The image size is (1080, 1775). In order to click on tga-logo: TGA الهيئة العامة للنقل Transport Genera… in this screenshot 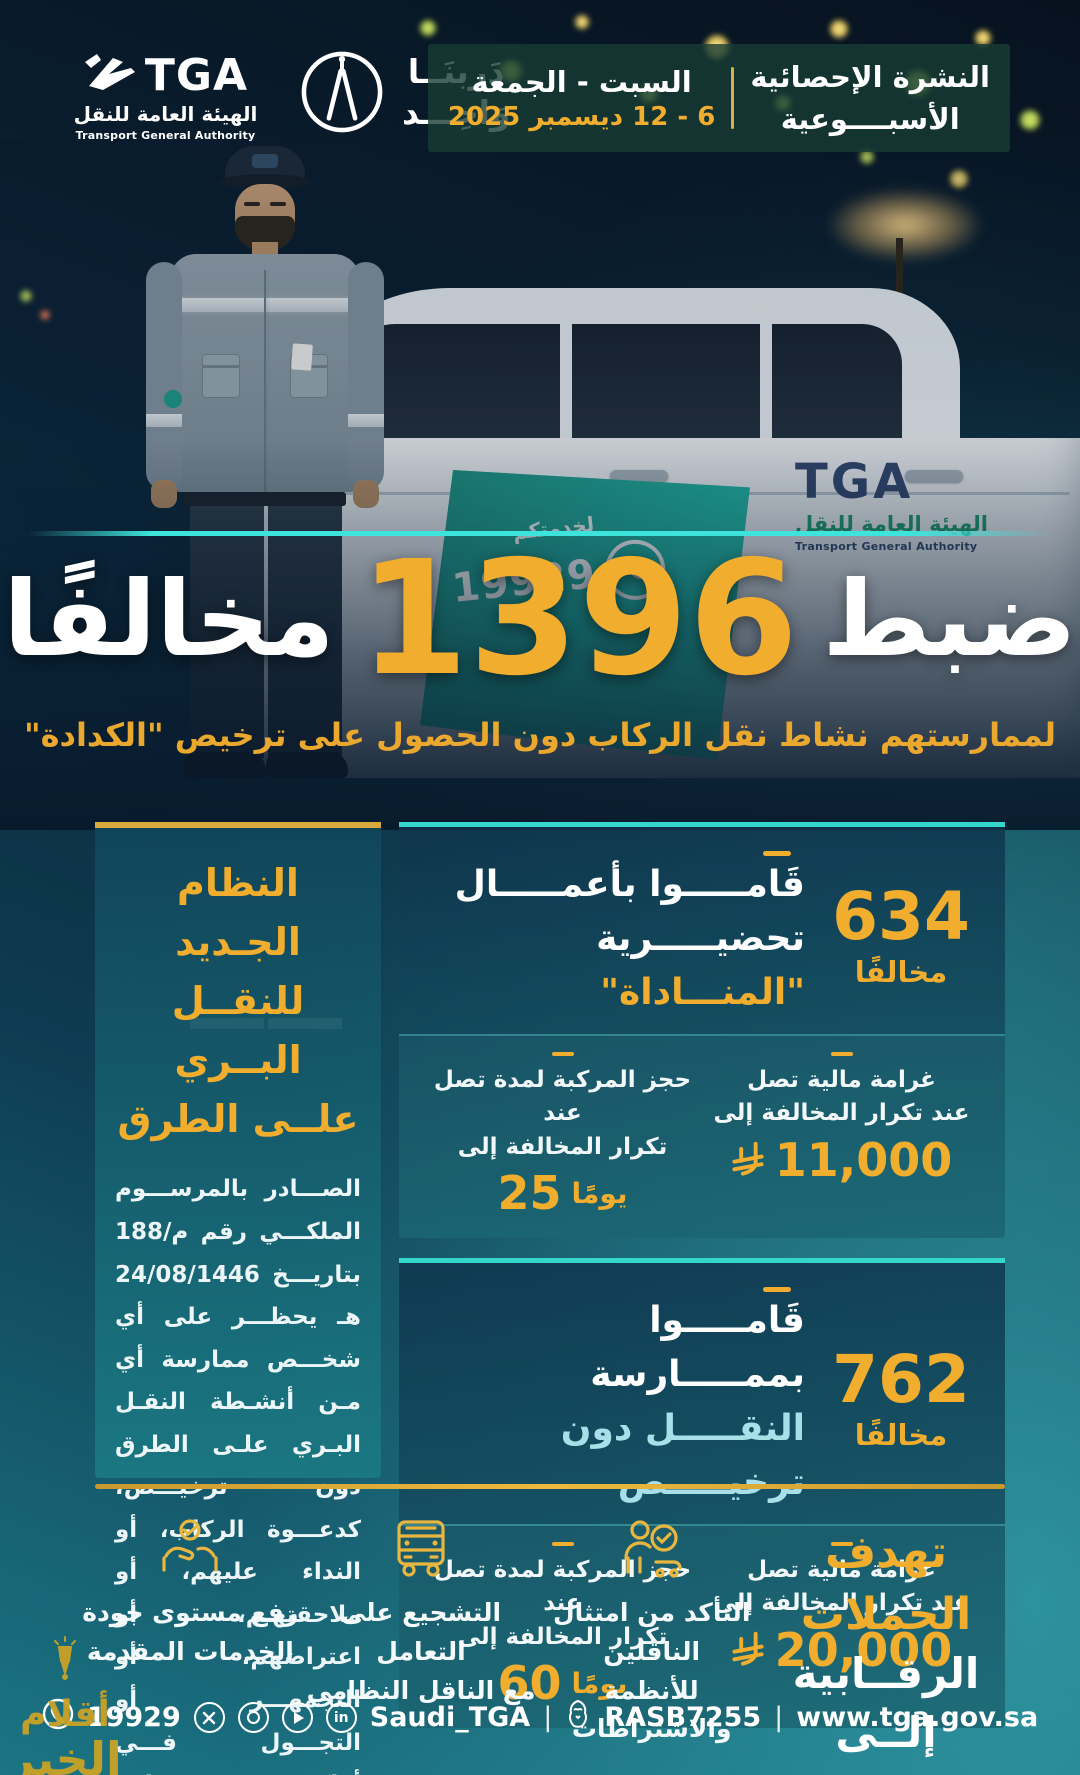, I will do `click(165, 96)`.